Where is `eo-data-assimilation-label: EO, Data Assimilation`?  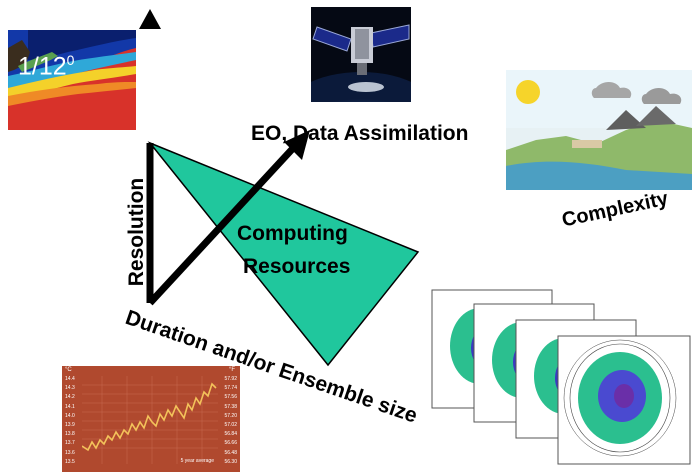
eo-data-assimilation-label: EO, Data Assimilation is located at coordinates (360, 133).